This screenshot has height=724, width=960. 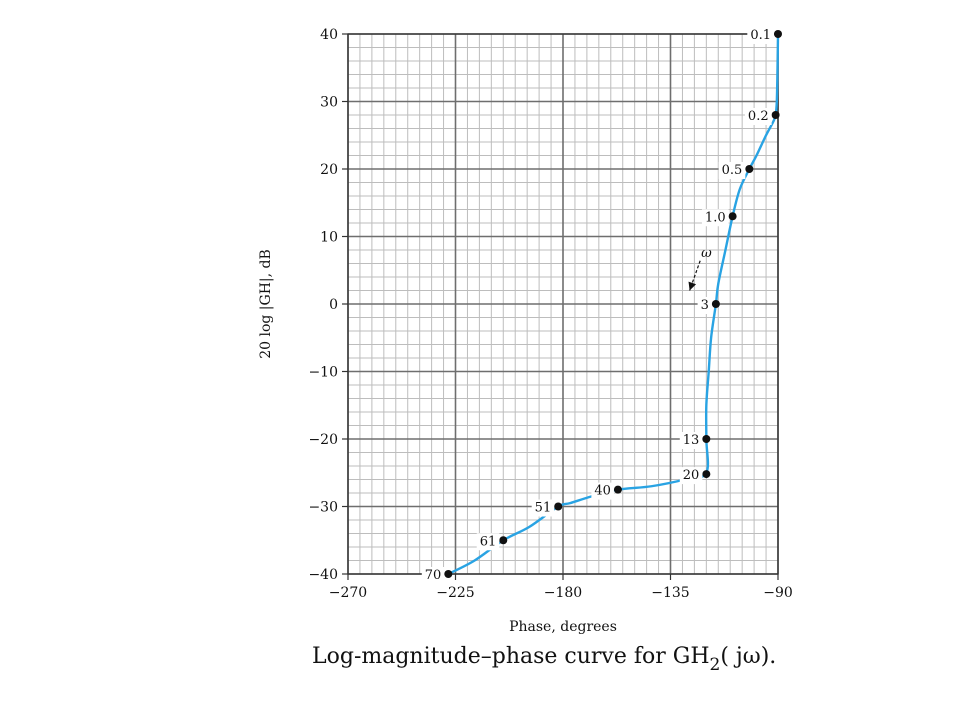 What do you see at coordinates (333, 305) in the screenshot?
I see `y-tick-label: 0` at bounding box center [333, 305].